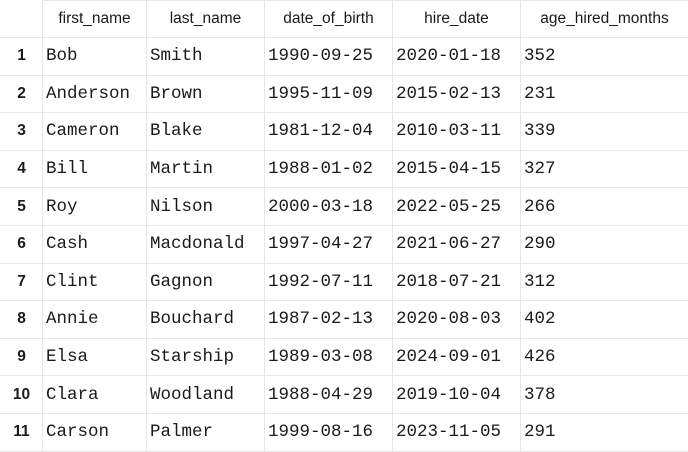  What do you see at coordinates (22, 244) in the screenshot?
I see `row-index: 6` at bounding box center [22, 244].